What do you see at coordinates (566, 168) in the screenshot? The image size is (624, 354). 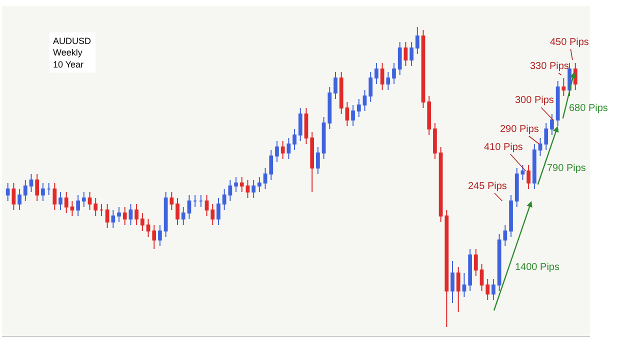 I see `annotation: 790 Pips` at bounding box center [566, 168].